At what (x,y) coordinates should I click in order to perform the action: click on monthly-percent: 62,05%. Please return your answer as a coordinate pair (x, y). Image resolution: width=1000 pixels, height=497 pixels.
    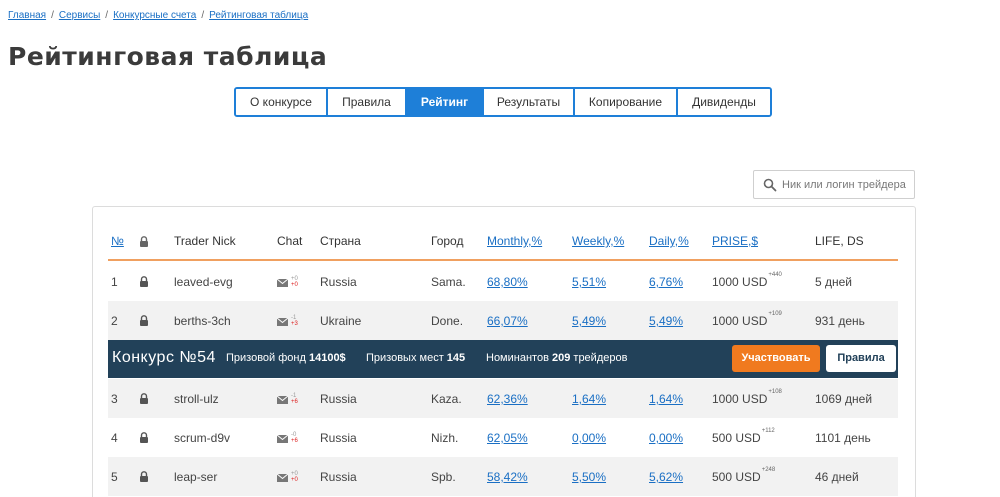
    Looking at the image, I should click on (507, 438).